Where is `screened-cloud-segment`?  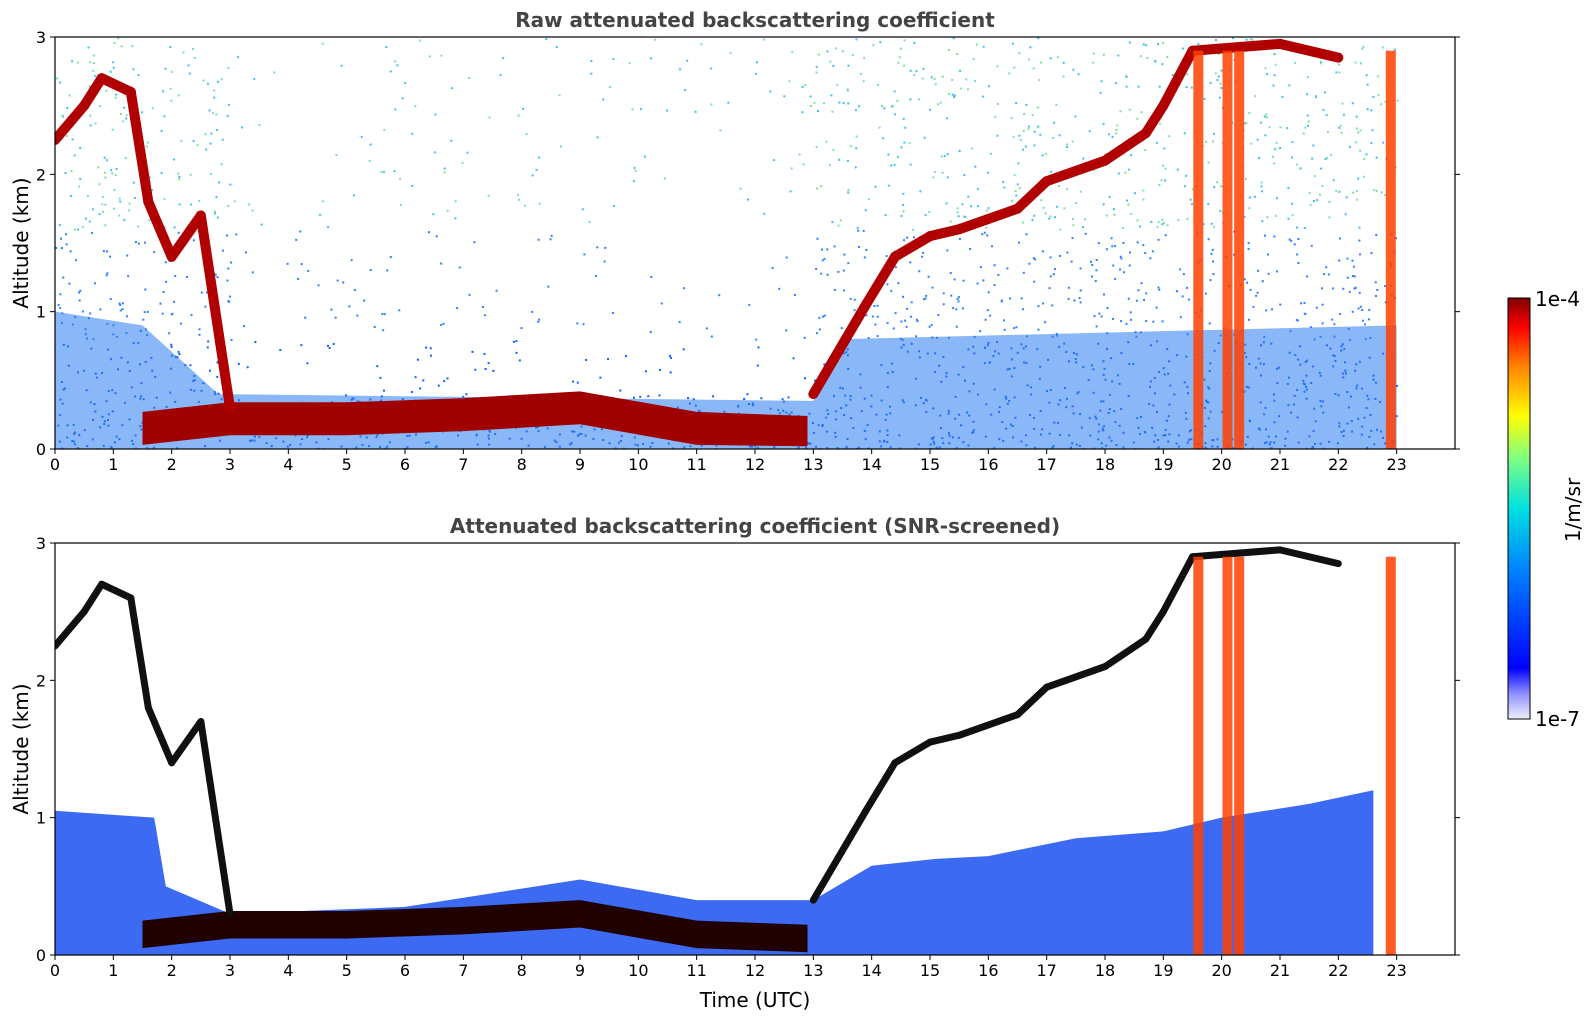
screened-cloud-segment is located at coordinates (944, 738).